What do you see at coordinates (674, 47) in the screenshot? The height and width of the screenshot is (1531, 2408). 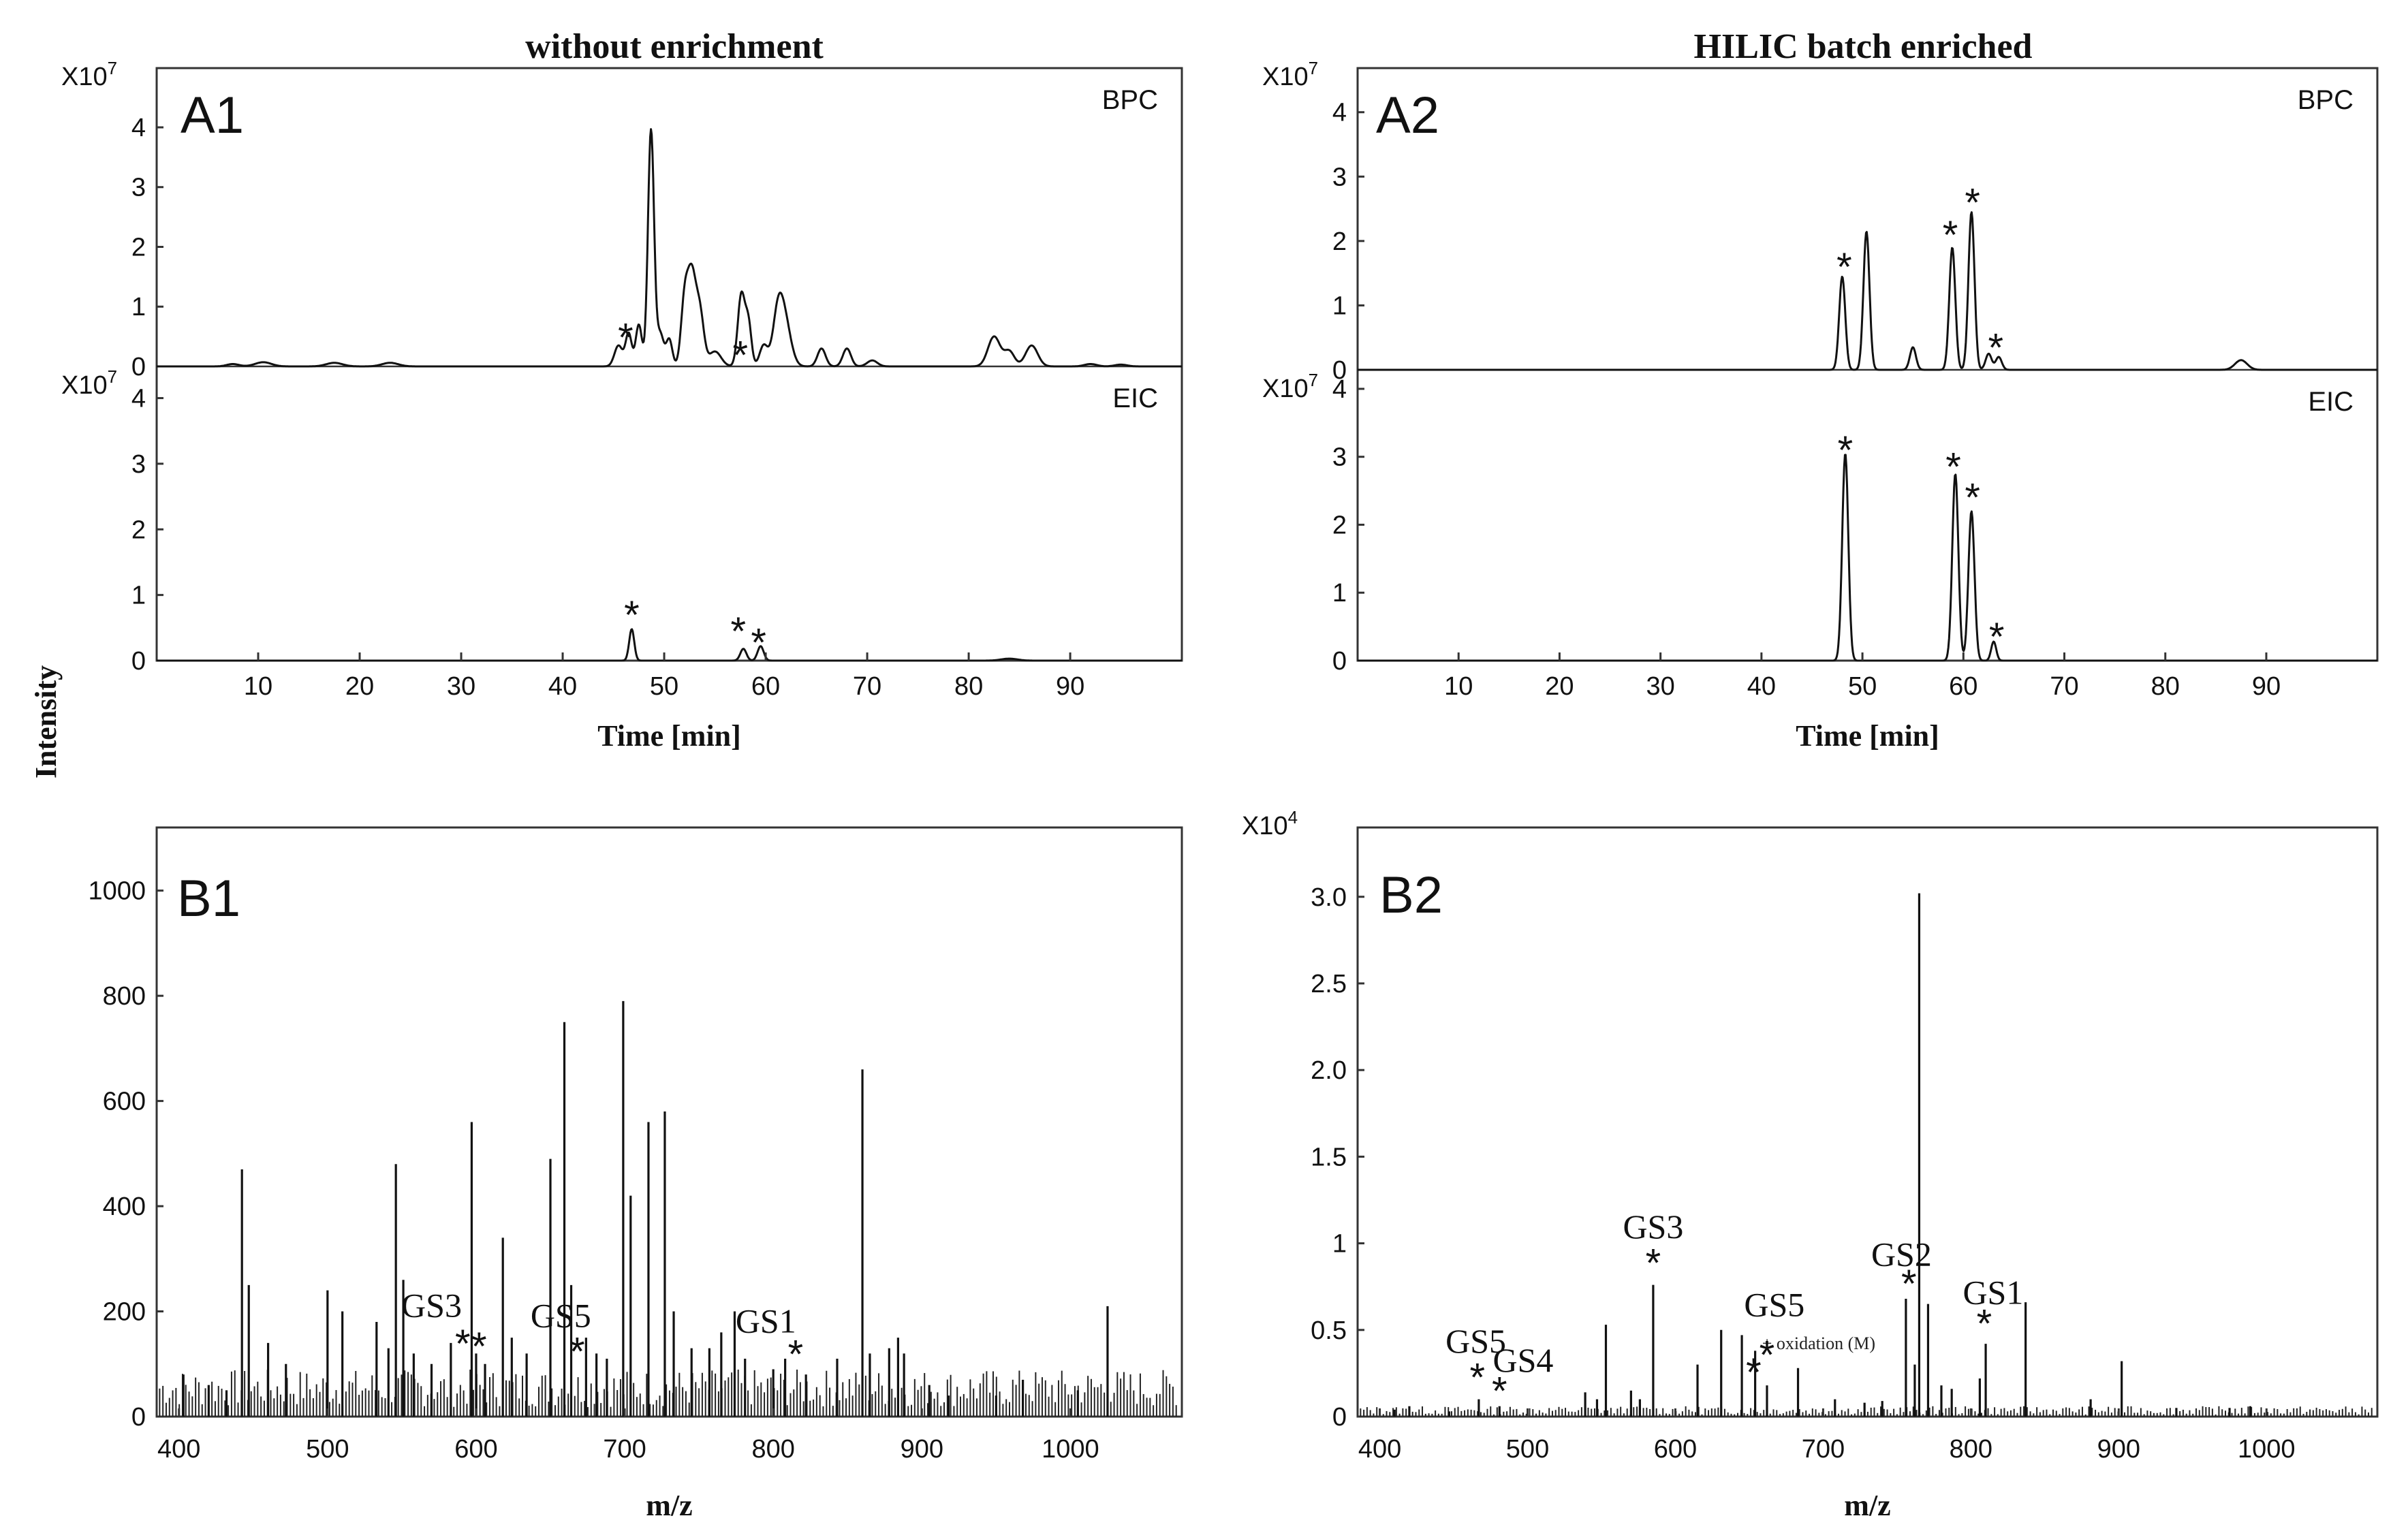 I see `column-title-left: without enrichment` at bounding box center [674, 47].